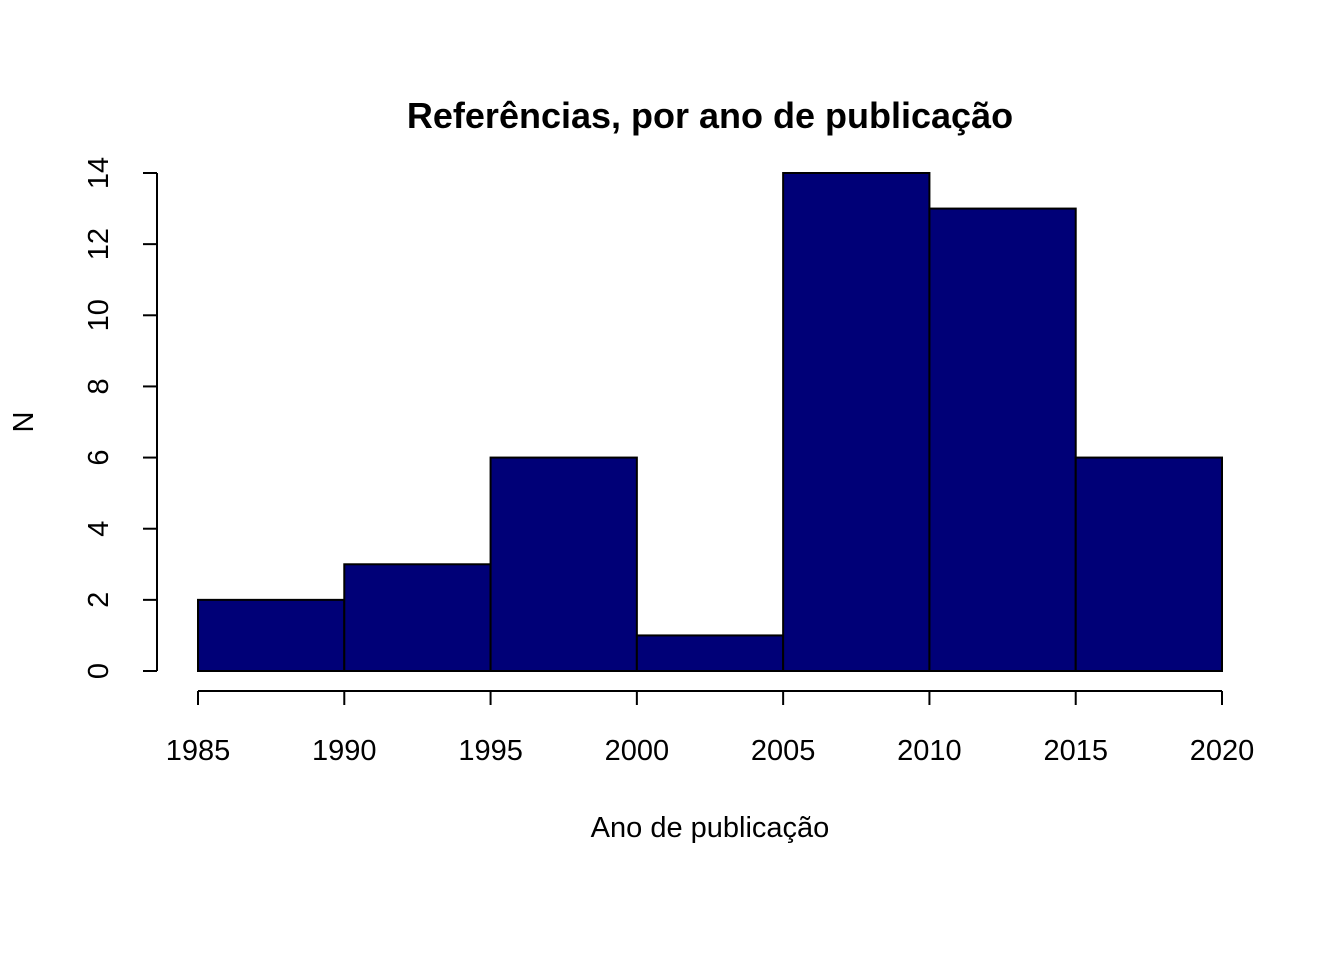 The width and height of the screenshot is (1344, 960). What do you see at coordinates (417, 617) in the screenshot?
I see `histogram-bar-1990-1995` at bounding box center [417, 617].